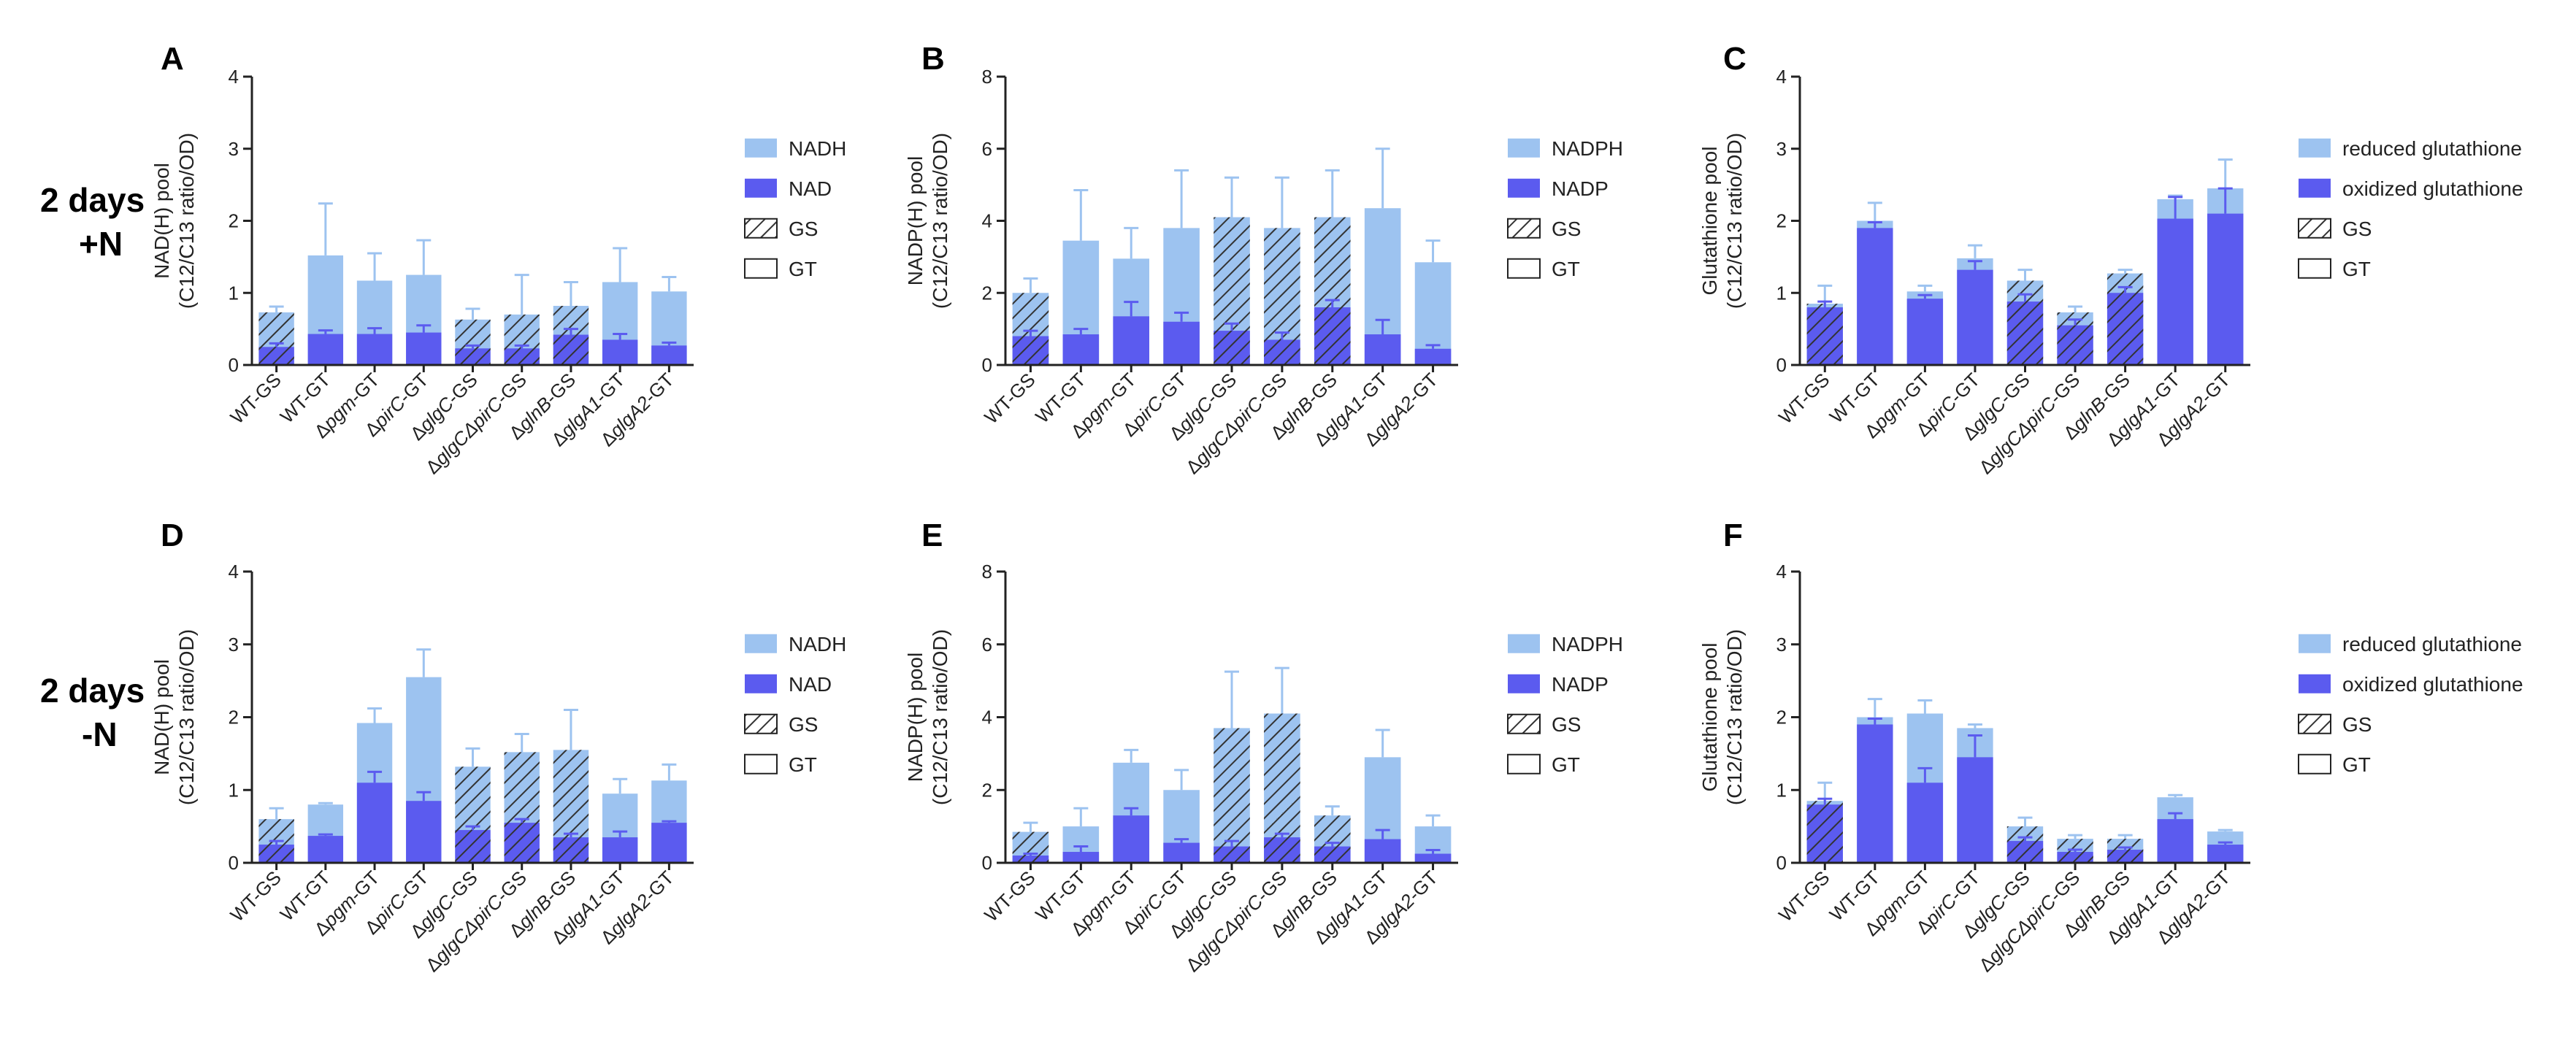  I want to click on bar-F-4-hatch, so click(2025, 844).